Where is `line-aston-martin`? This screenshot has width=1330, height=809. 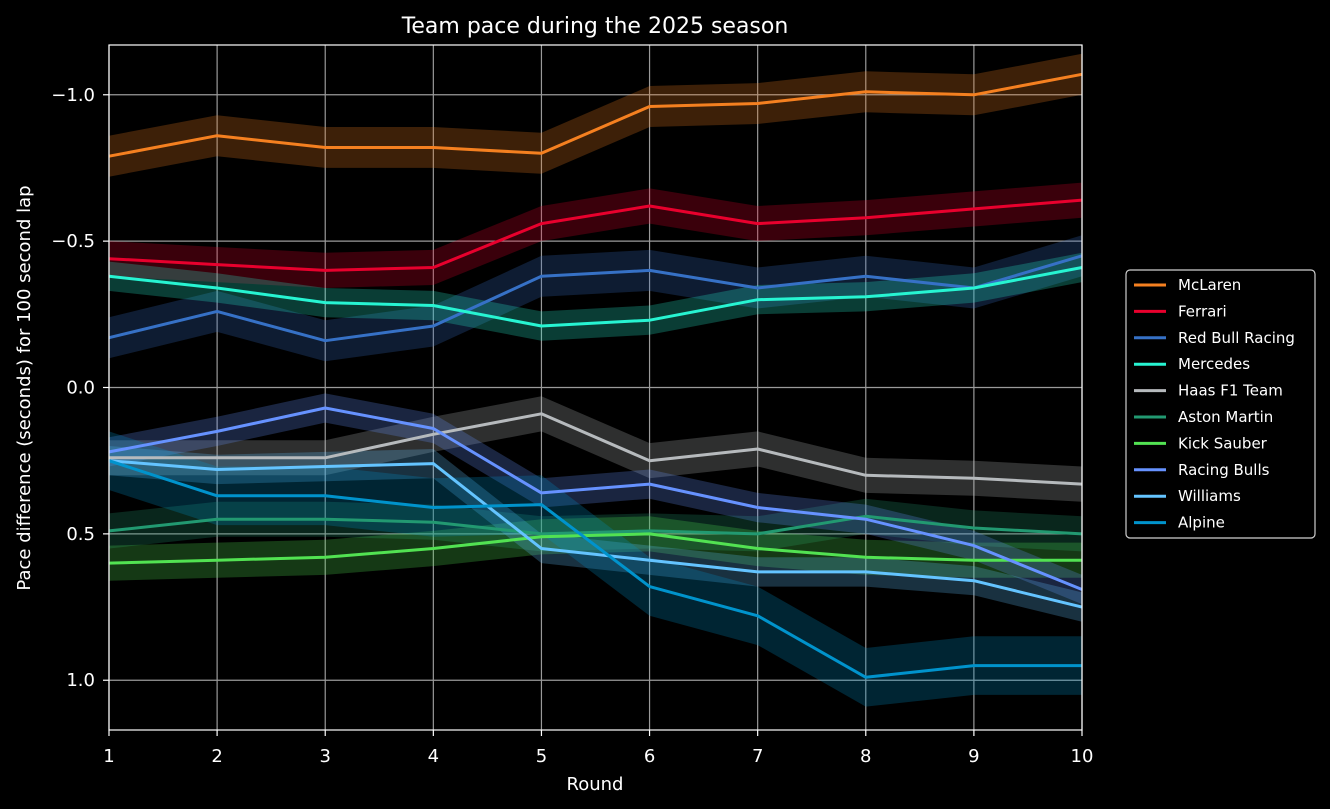 line-aston-martin is located at coordinates (595, 525).